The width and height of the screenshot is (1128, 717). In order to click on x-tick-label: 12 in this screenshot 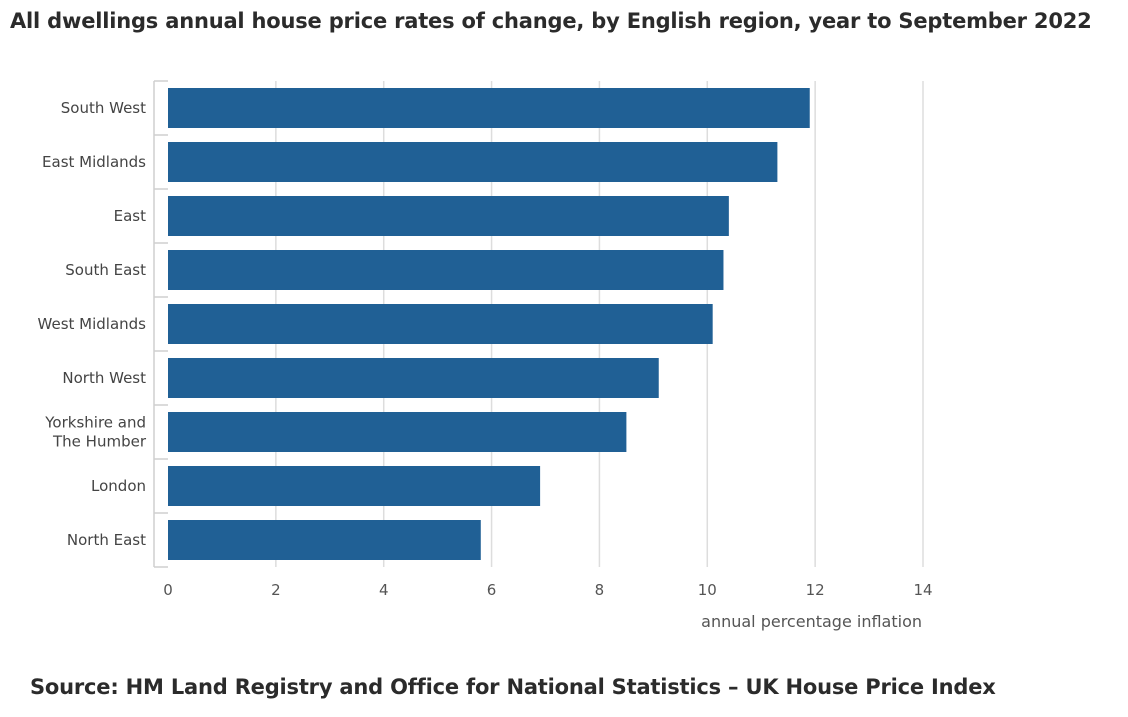, I will do `click(815, 590)`.